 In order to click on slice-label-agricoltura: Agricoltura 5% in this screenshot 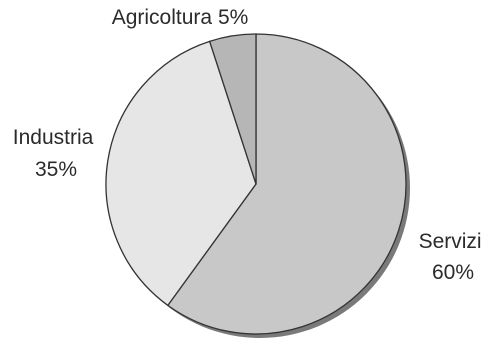, I will do `click(180, 17)`.